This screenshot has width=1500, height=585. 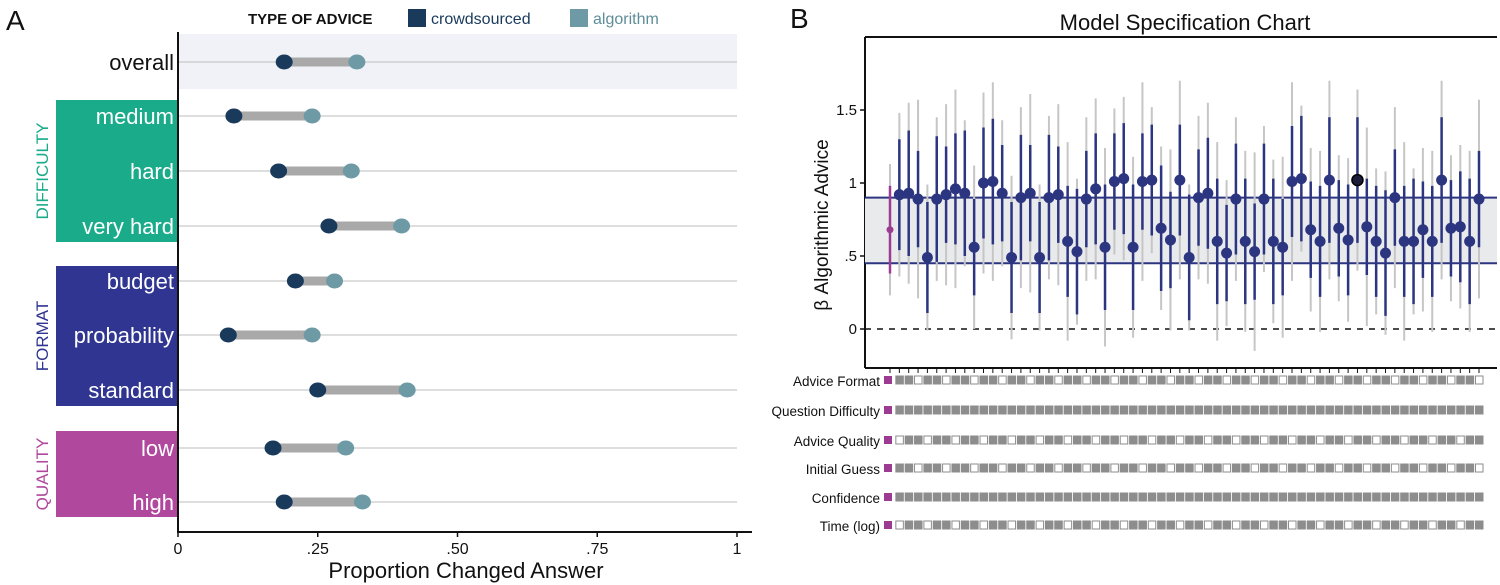 I want to click on y-tick-label: 1, so click(x=853, y=183).